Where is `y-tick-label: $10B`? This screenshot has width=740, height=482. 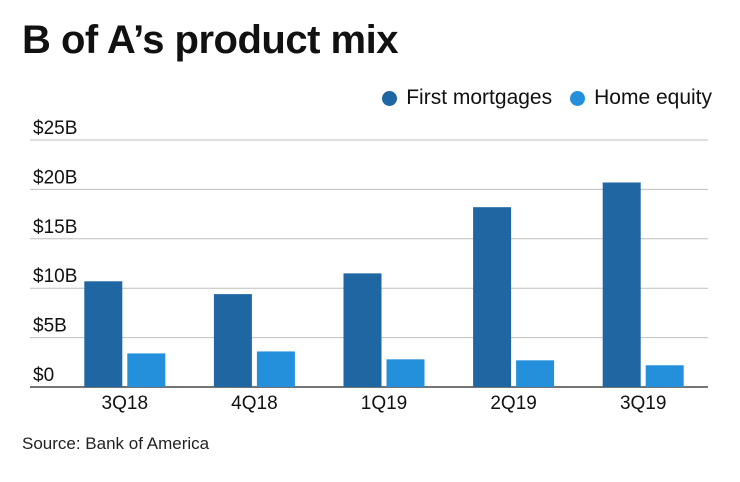
y-tick-label: $10B is located at coordinates (55, 276).